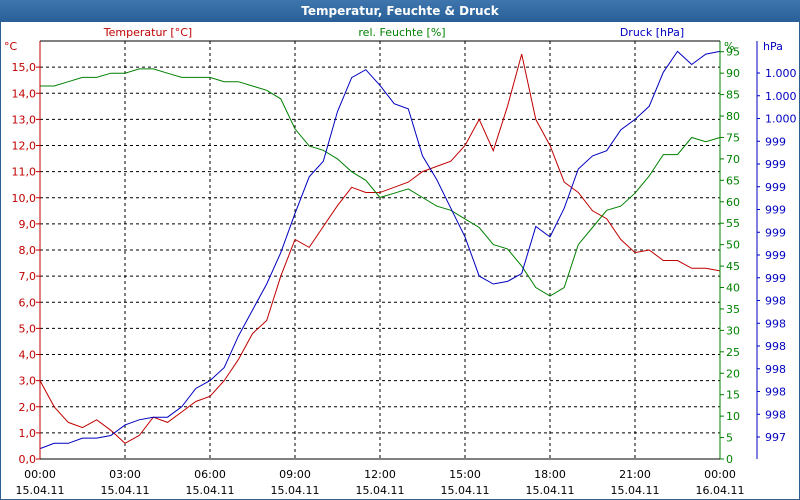  What do you see at coordinates (28, 276) in the screenshot?
I see `temp-tick-label: 7,0` at bounding box center [28, 276].